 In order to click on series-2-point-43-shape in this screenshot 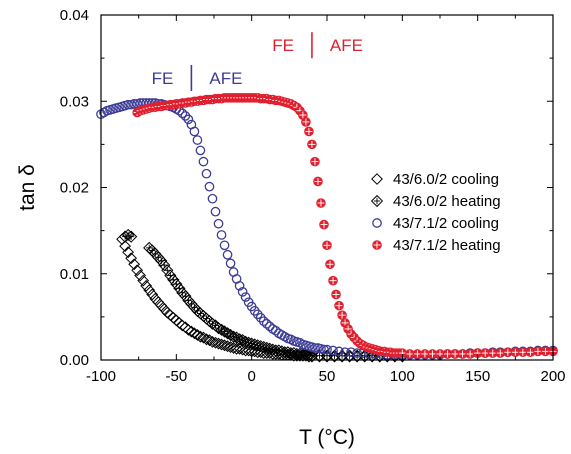, I will do `click(230, 263)`.